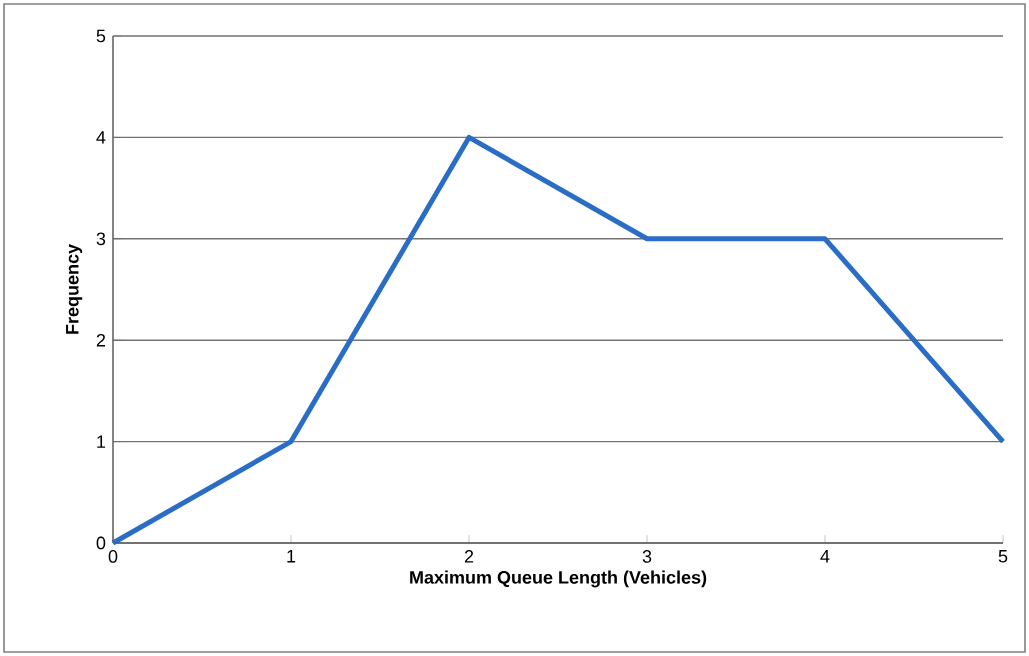  I want to click on x-tick-label: 3, so click(647, 556).